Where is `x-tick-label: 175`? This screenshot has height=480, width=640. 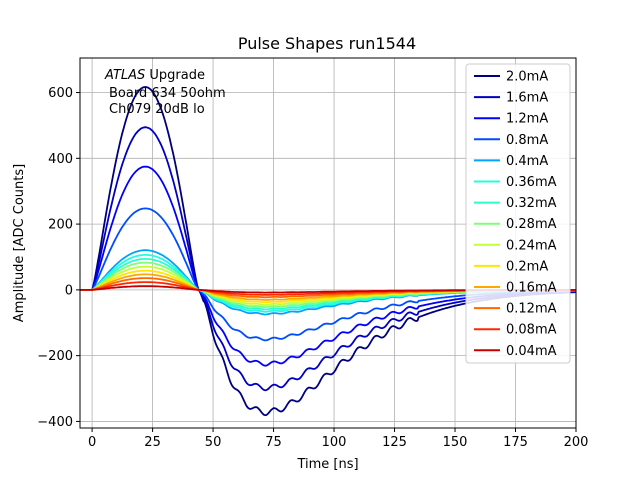 x-tick-label: 175 is located at coordinates (515, 442).